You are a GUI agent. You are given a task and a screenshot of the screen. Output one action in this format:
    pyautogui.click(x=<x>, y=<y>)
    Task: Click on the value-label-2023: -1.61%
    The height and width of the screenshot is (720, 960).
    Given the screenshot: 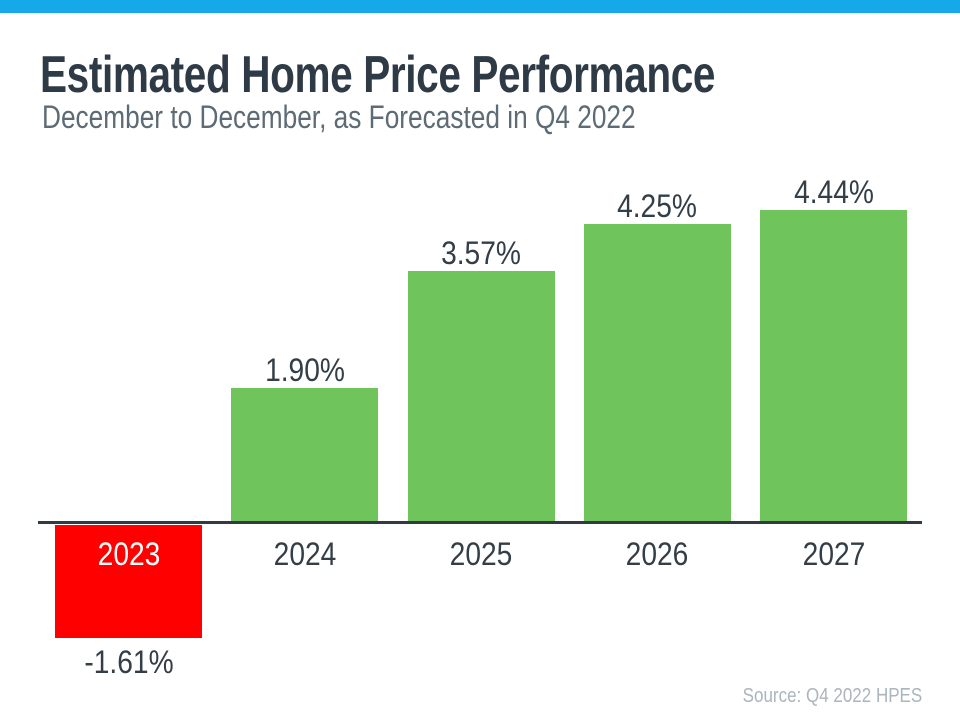 What is the action you would take?
    pyautogui.click(x=128, y=661)
    